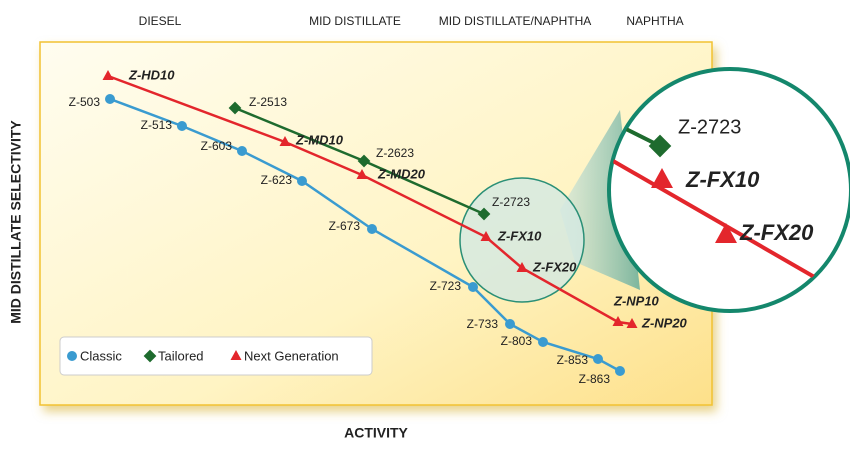 The image size is (850, 449). What do you see at coordinates (181, 355) in the screenshot?
I see `legend-label: Tailored` at bounding box center [181, 355].